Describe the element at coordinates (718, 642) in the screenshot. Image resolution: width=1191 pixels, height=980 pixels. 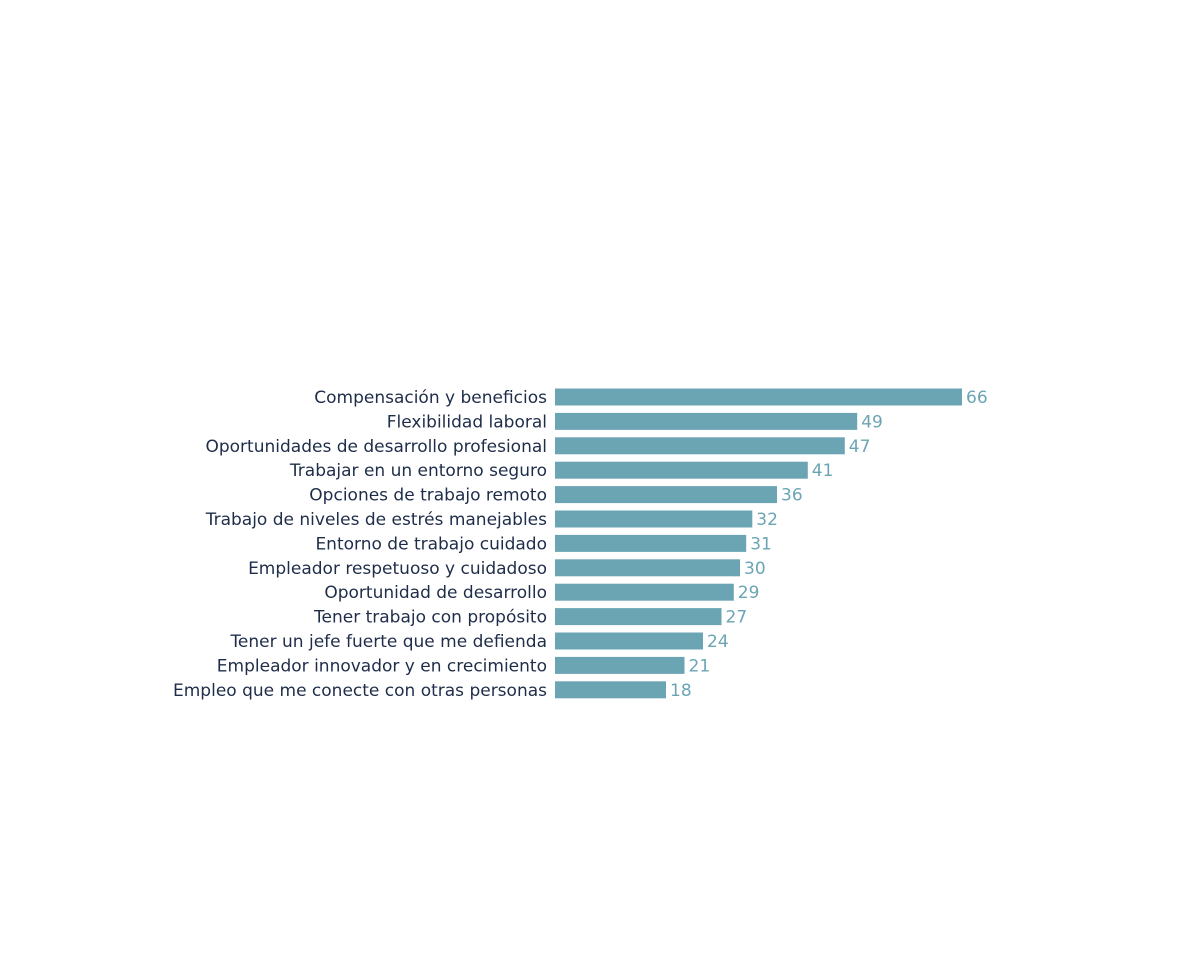
I see `value-label: 24` at that location.